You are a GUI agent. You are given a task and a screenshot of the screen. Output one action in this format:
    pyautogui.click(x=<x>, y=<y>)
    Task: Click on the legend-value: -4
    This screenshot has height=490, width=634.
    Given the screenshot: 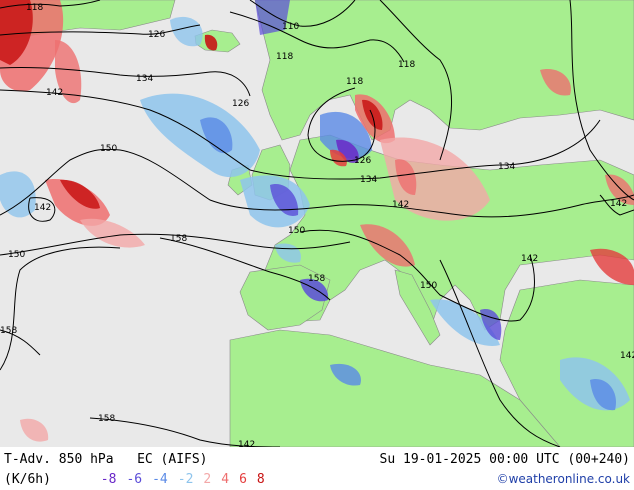 What is the action you would take?
    pyautogui.click(x=160, y=479)
    